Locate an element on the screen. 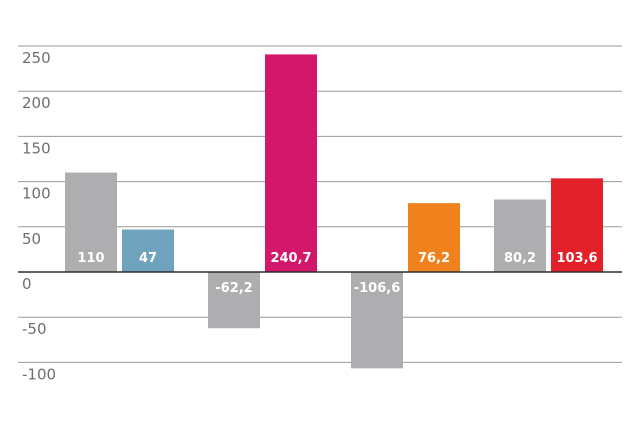 Image resolution: width=640 pixels, height=426 pixels. y-tick-label: 250 is located at coordinates (36, 58).